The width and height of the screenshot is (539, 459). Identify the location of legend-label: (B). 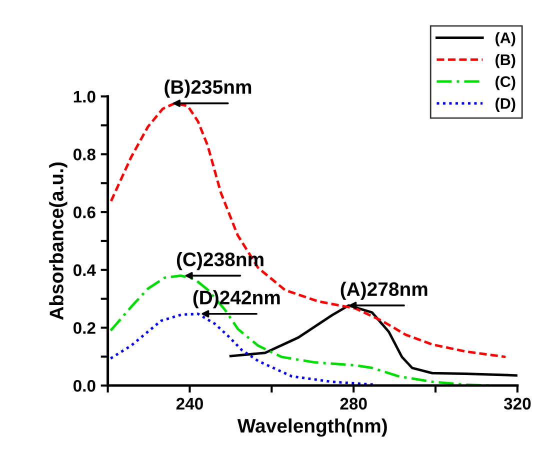
(506, 61).